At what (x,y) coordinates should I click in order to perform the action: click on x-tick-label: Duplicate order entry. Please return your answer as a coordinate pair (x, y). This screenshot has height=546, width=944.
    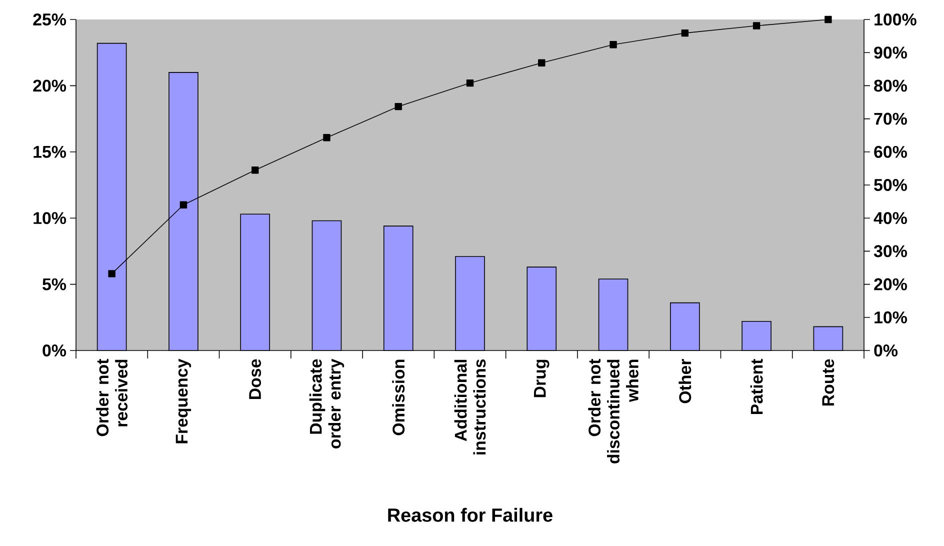
    Looking at the image, I should click on (326, 403).